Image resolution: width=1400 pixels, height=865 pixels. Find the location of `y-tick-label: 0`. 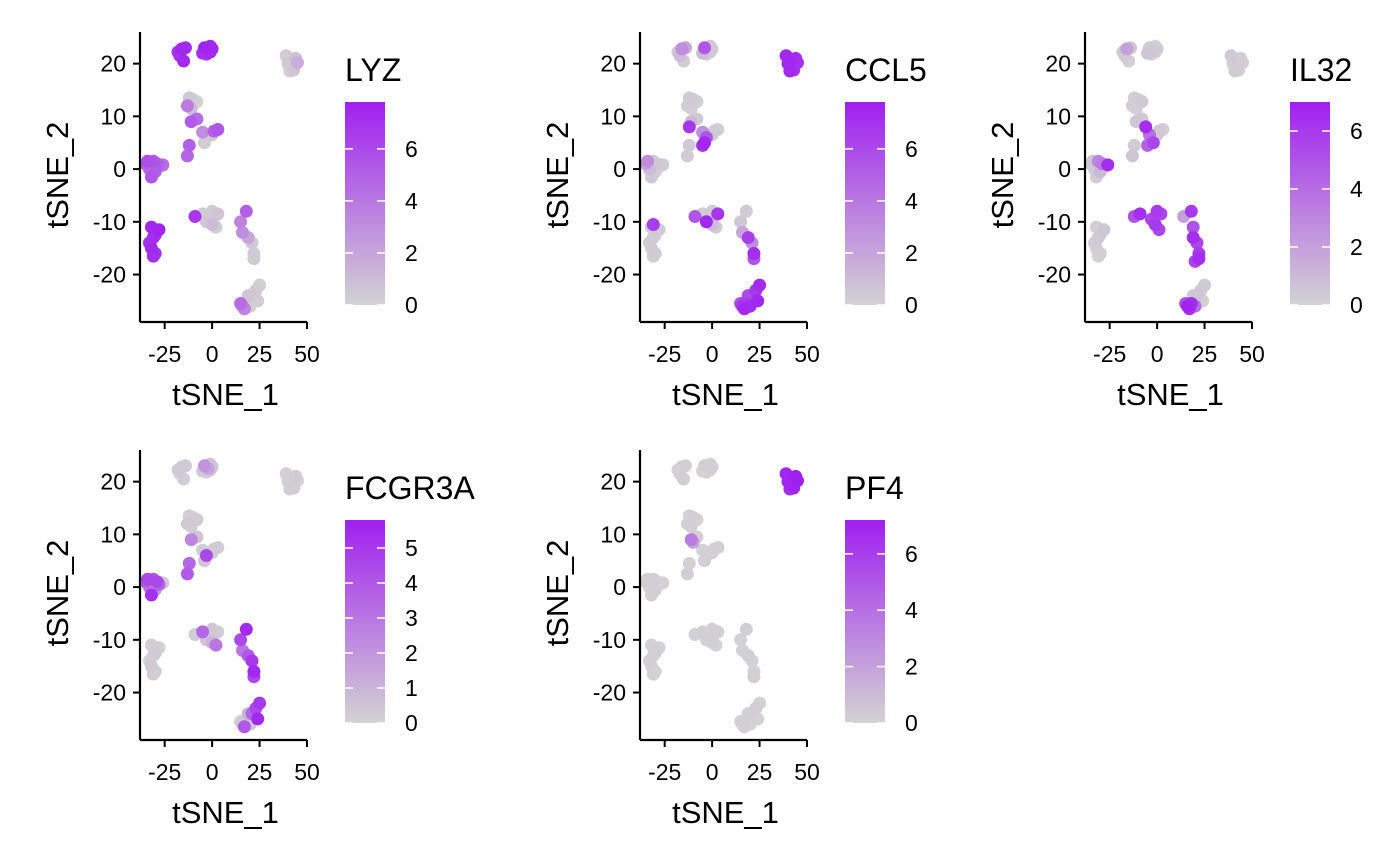

y-tick-label: 0 is located at coordinates (1064, 169).